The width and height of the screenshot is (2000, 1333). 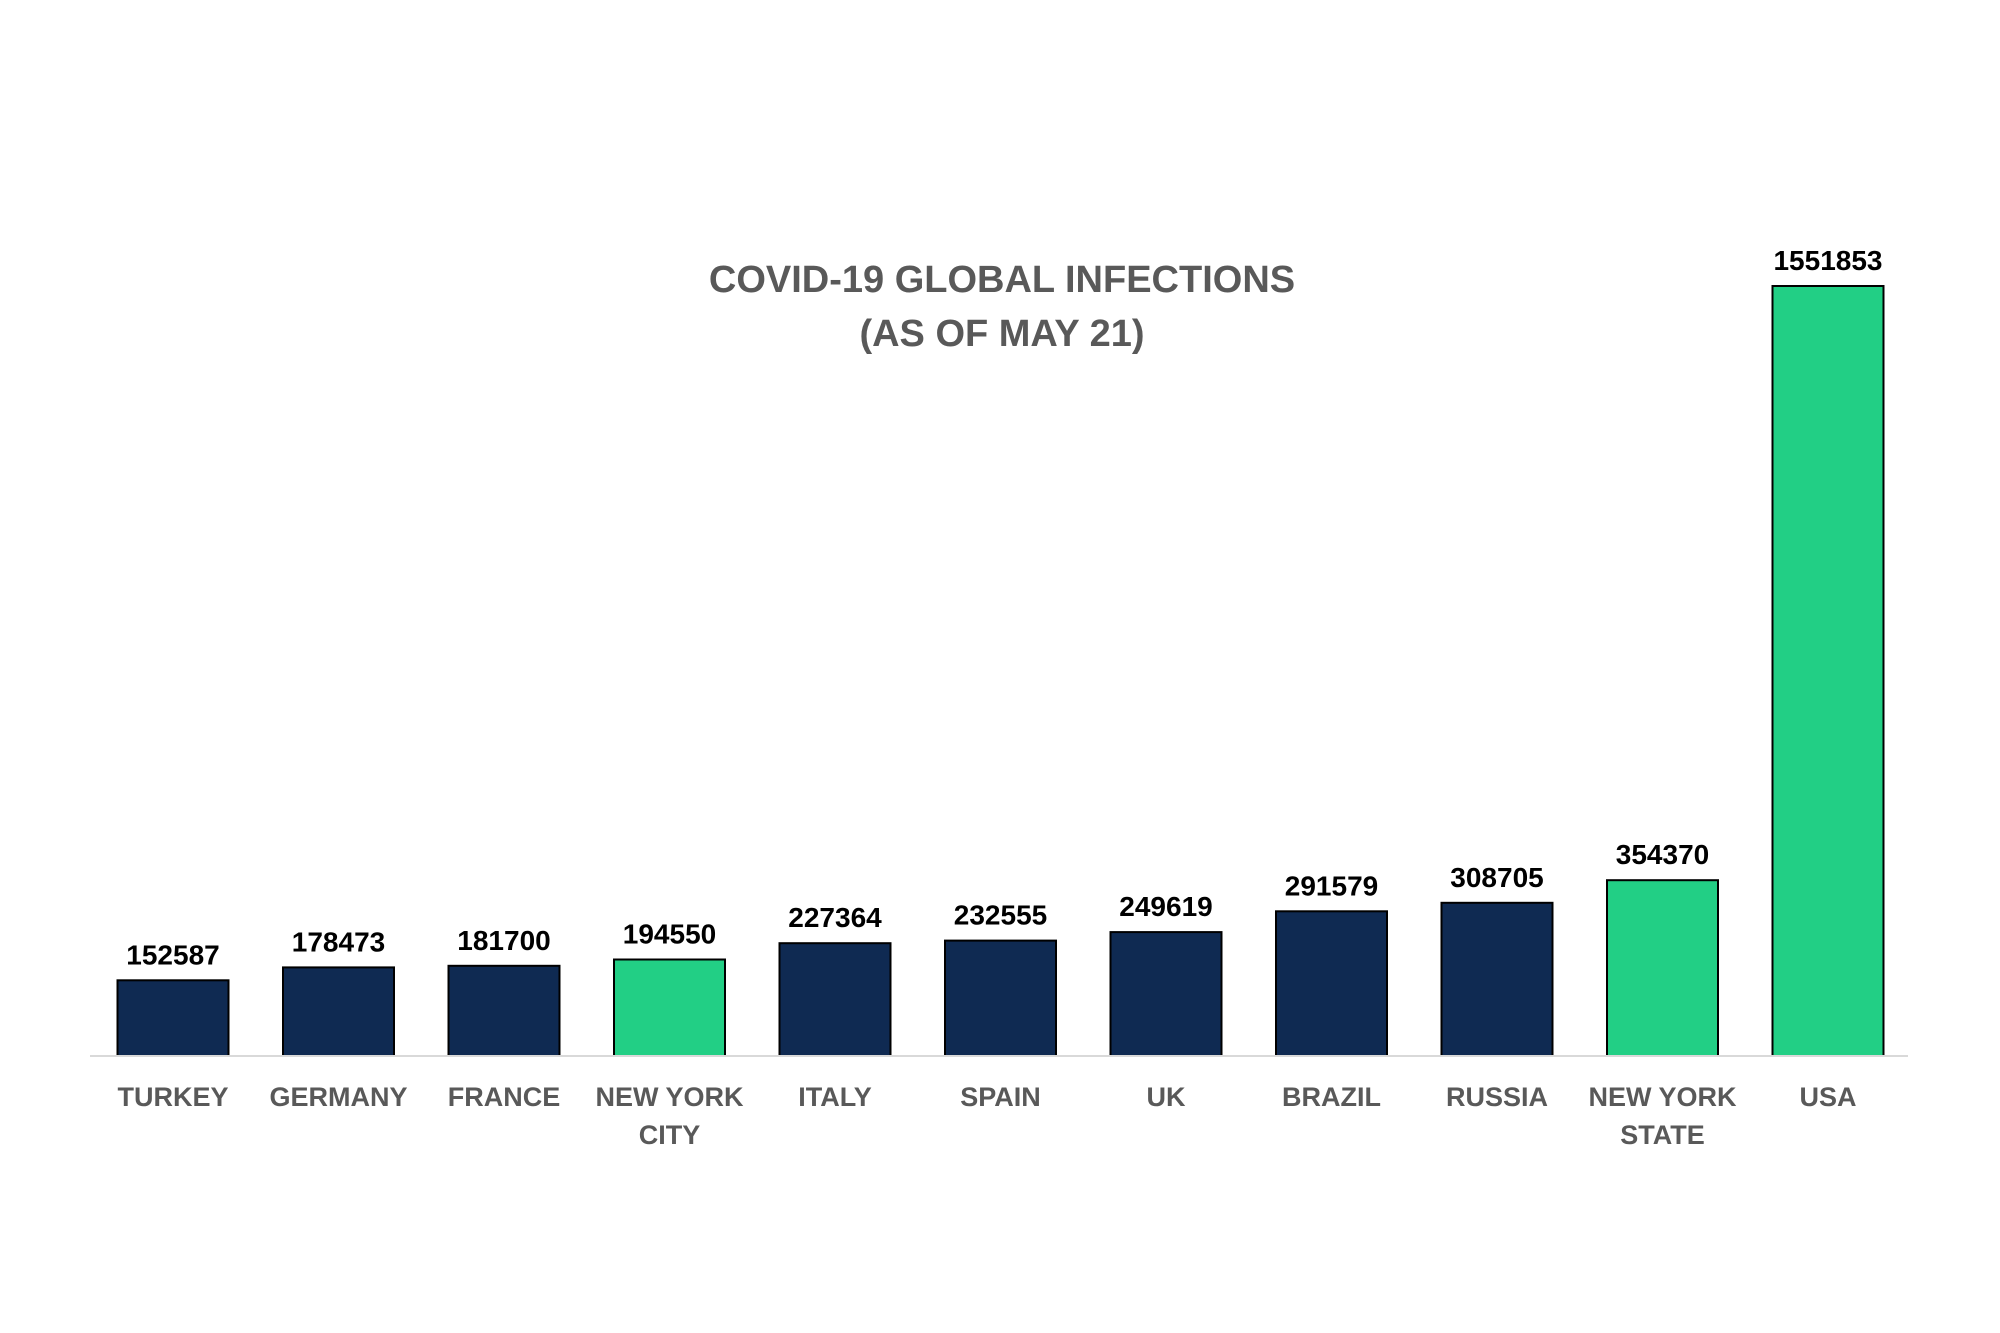 I want to click on bar-germany, so click(x=338, y=1012).